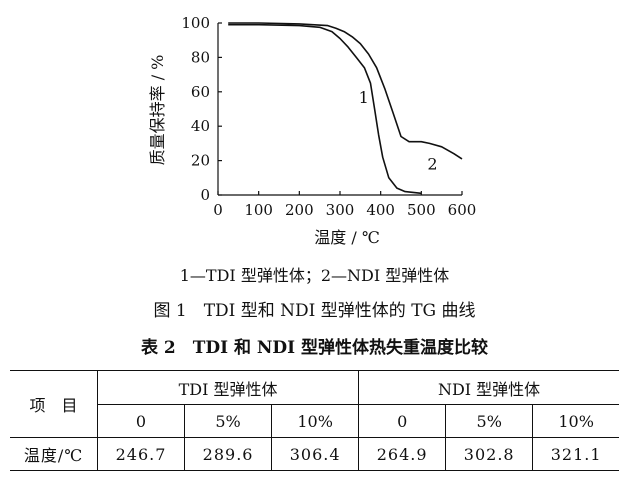 Image resolution: width=629 pixels, height=478 pixels. I want to click on cell-ndi-10: 321.1, so click(575, 454).